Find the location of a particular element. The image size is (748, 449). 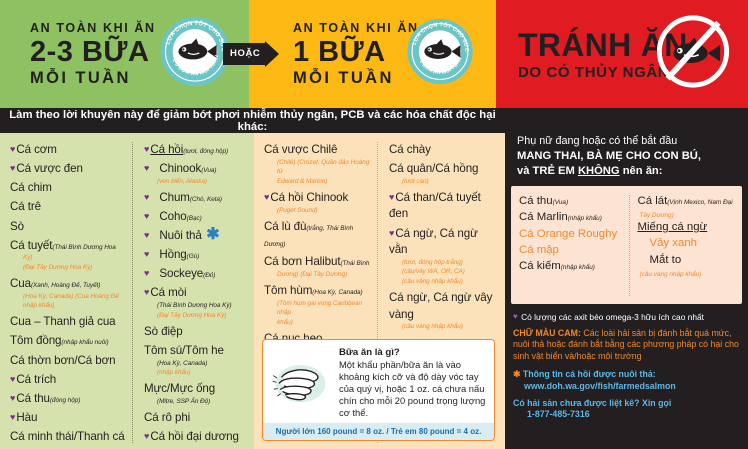

fish-list-item: ♥Cá hồi(tươi, đóng hộp) is located at coordinates (196, 149).